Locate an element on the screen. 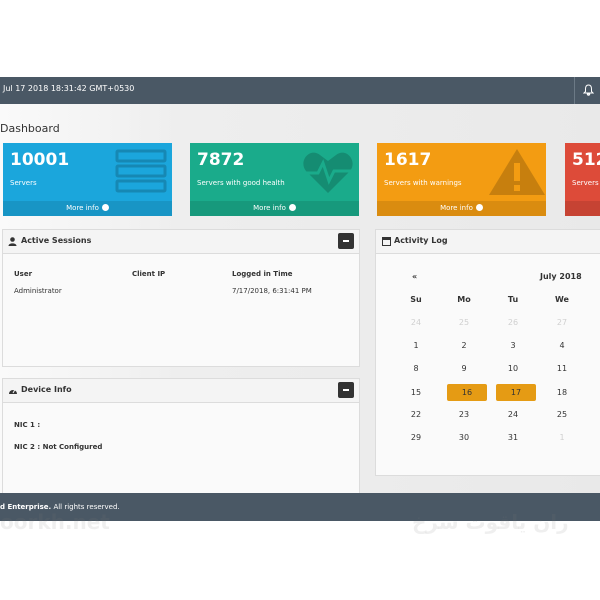 The height and width of the screenshot is (600, 600). calendar-day: 3 is located at coordinates (513, 345).